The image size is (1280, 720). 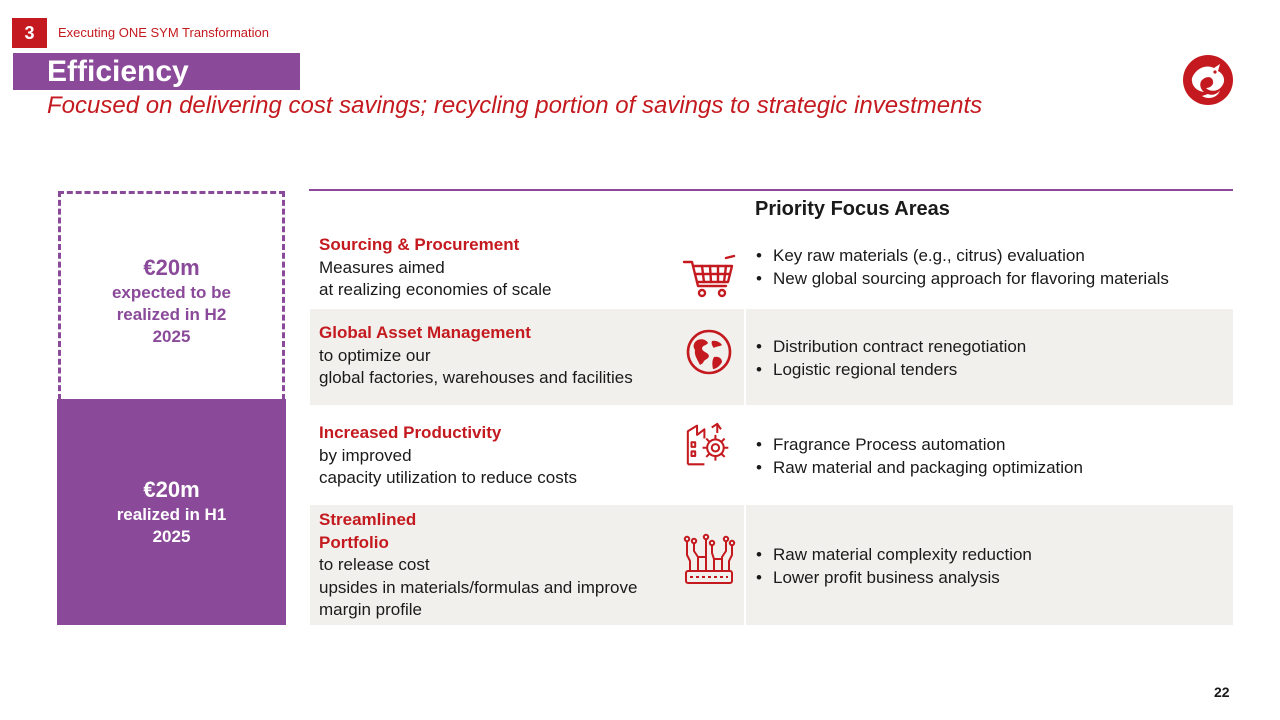 What do you see at coordinates (891, 346) in the screenshot?
I see `focus-bullet: Distribution contract renegotiation` at bounding box center [891, 346].